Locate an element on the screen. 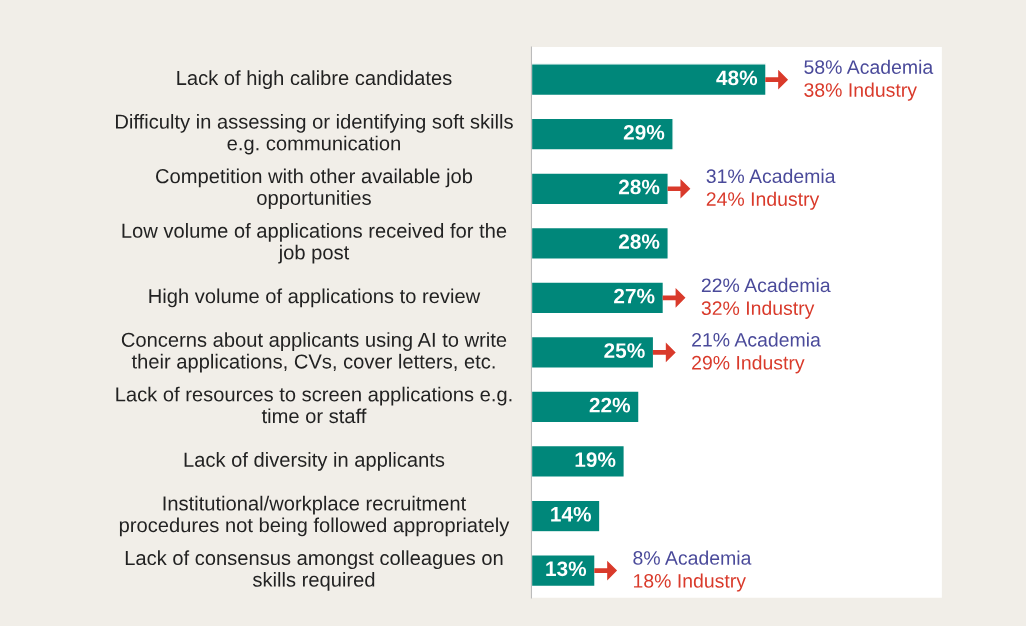  y-tick-label: Lack of resources to screen applications e.g. time or staff is located at coordinates (314, 405).